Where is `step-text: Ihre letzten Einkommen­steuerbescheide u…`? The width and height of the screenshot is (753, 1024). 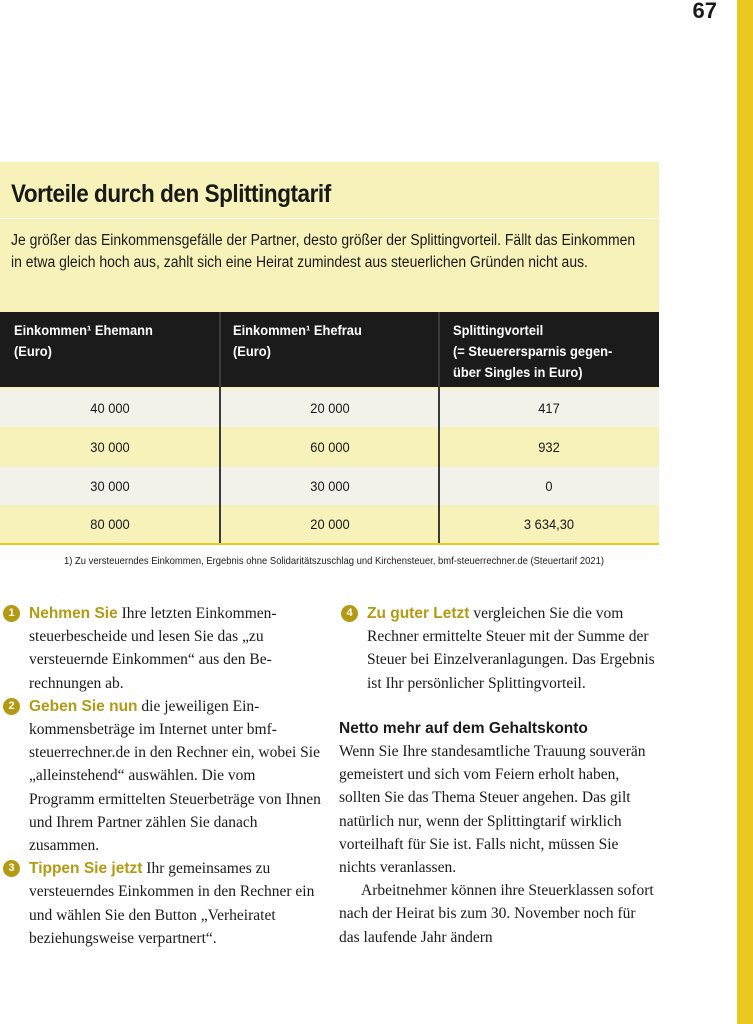 step-text: Ihre letzten Einkommen­steuerbescheide u… is located at coordinates (153, 648).